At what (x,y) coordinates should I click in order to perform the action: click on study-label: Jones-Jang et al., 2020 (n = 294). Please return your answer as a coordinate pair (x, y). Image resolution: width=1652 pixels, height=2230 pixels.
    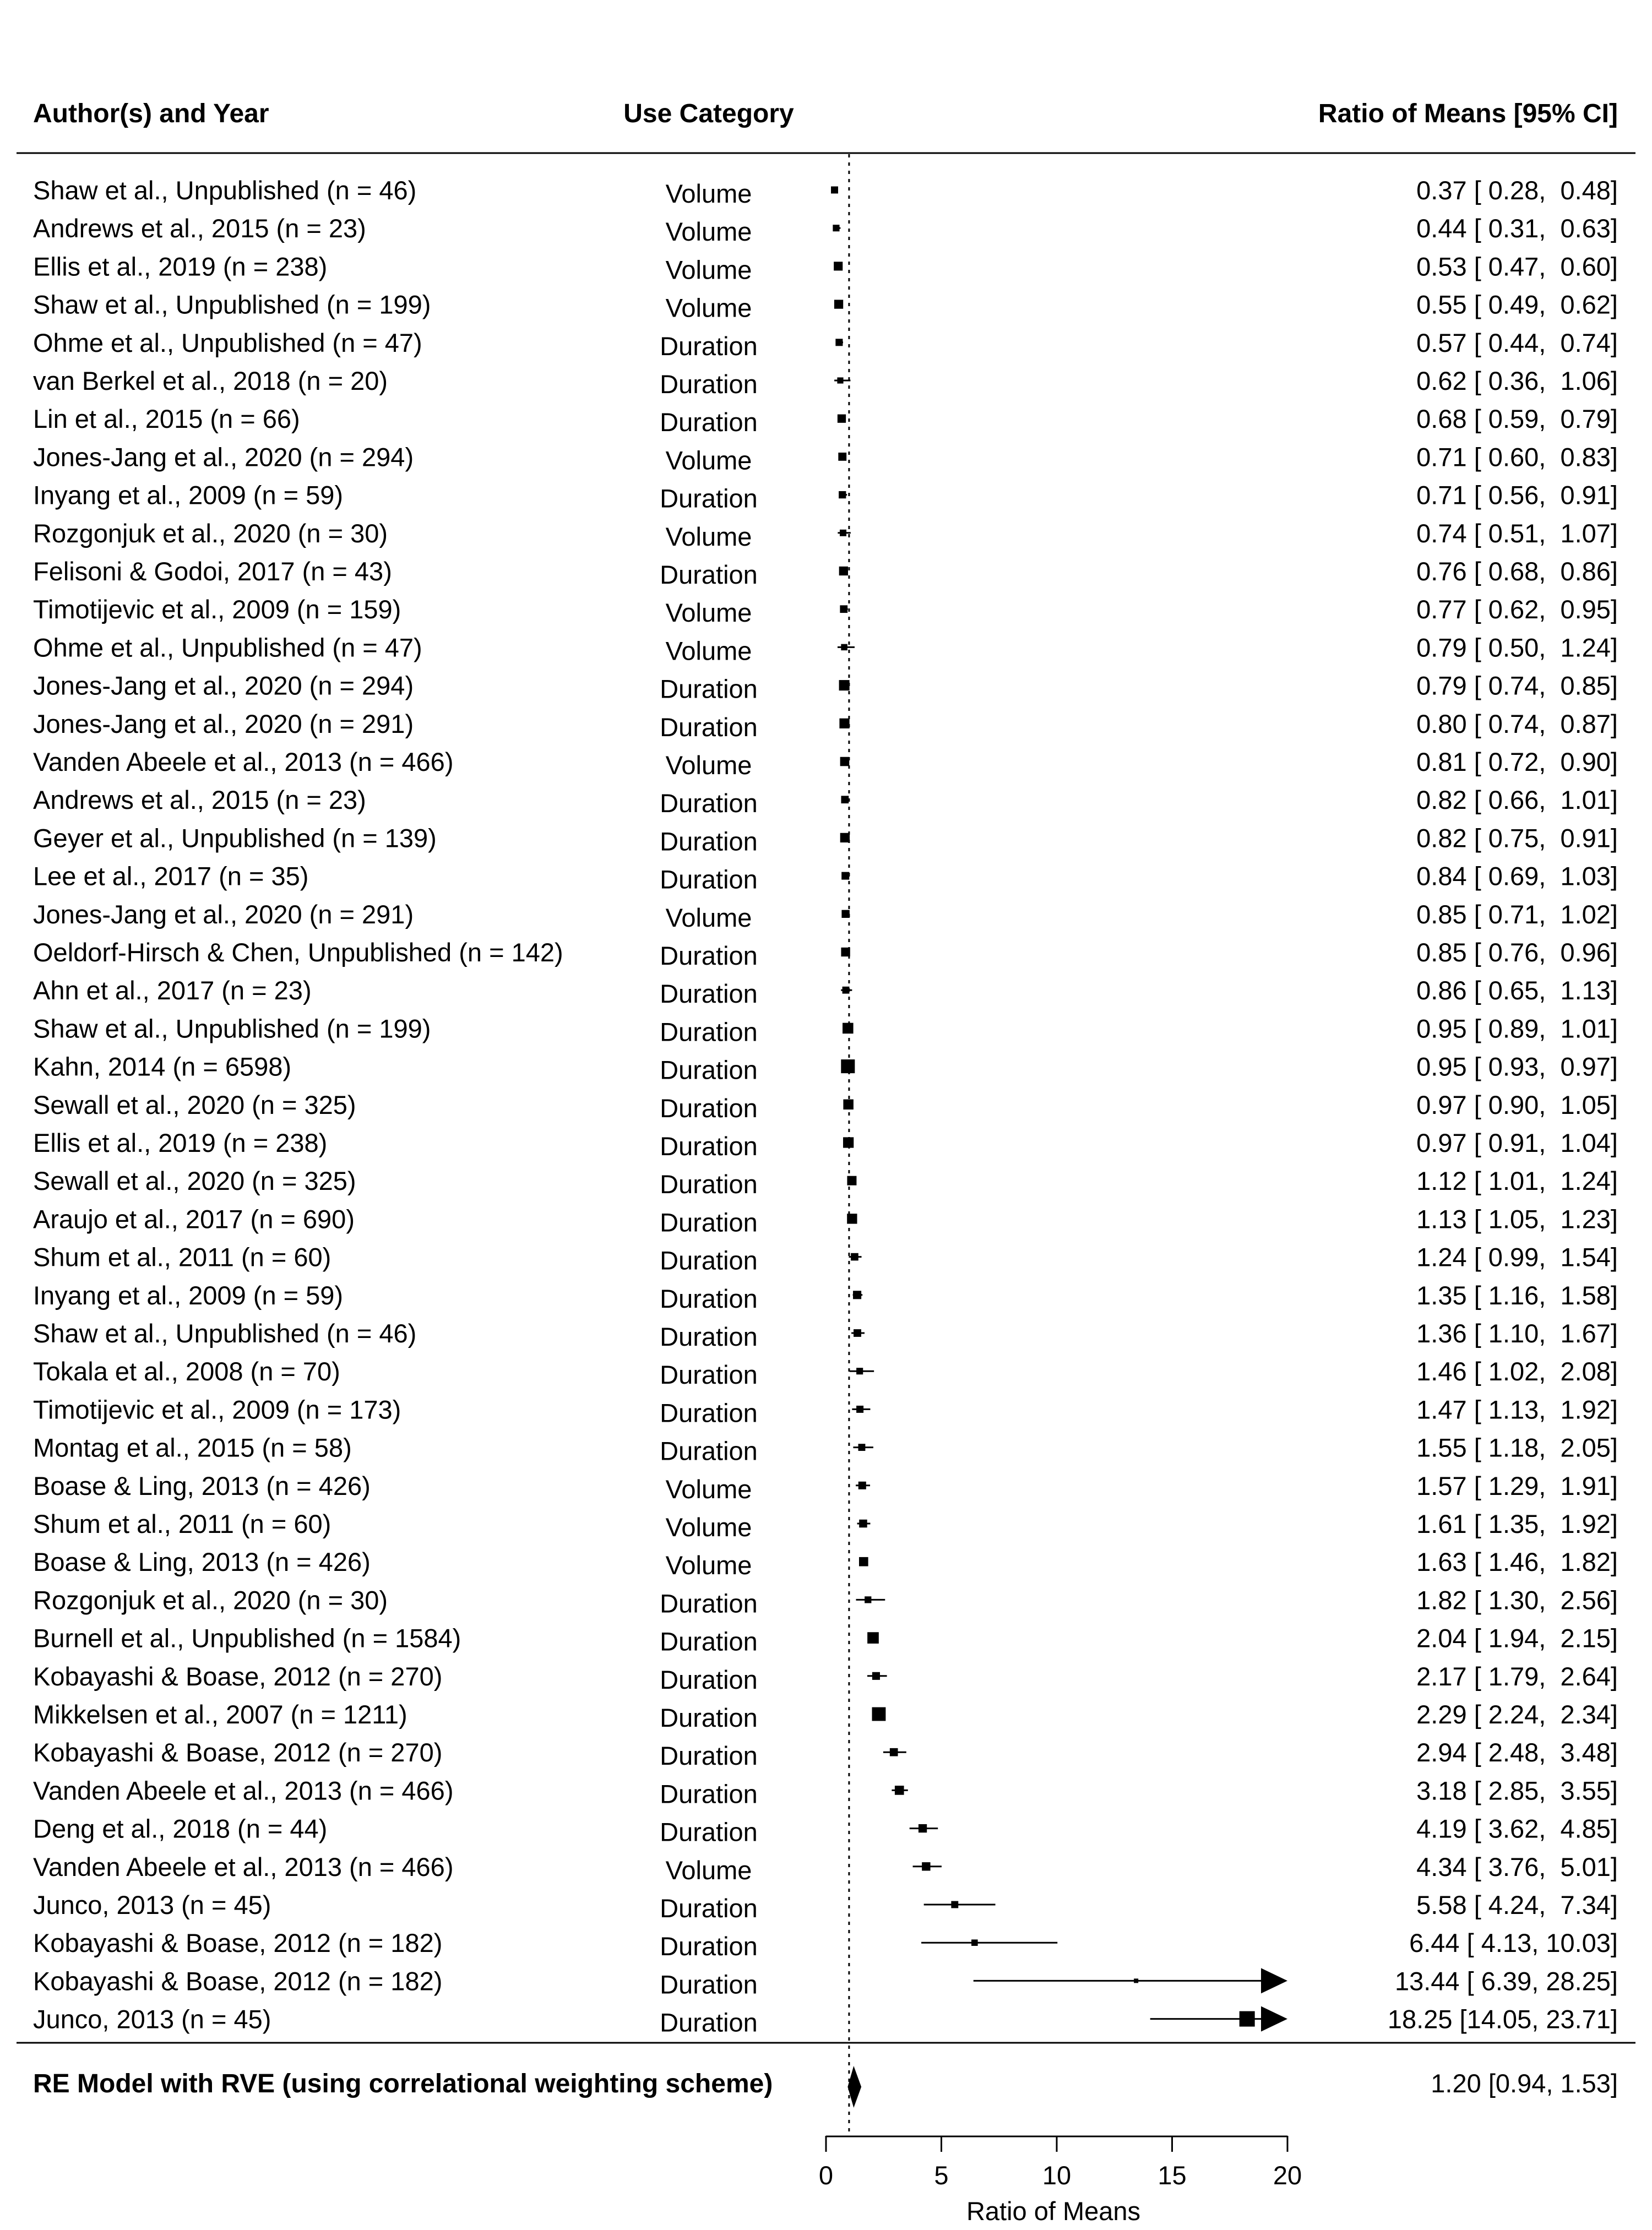
    Looking at the image, I should click on (223, 456).